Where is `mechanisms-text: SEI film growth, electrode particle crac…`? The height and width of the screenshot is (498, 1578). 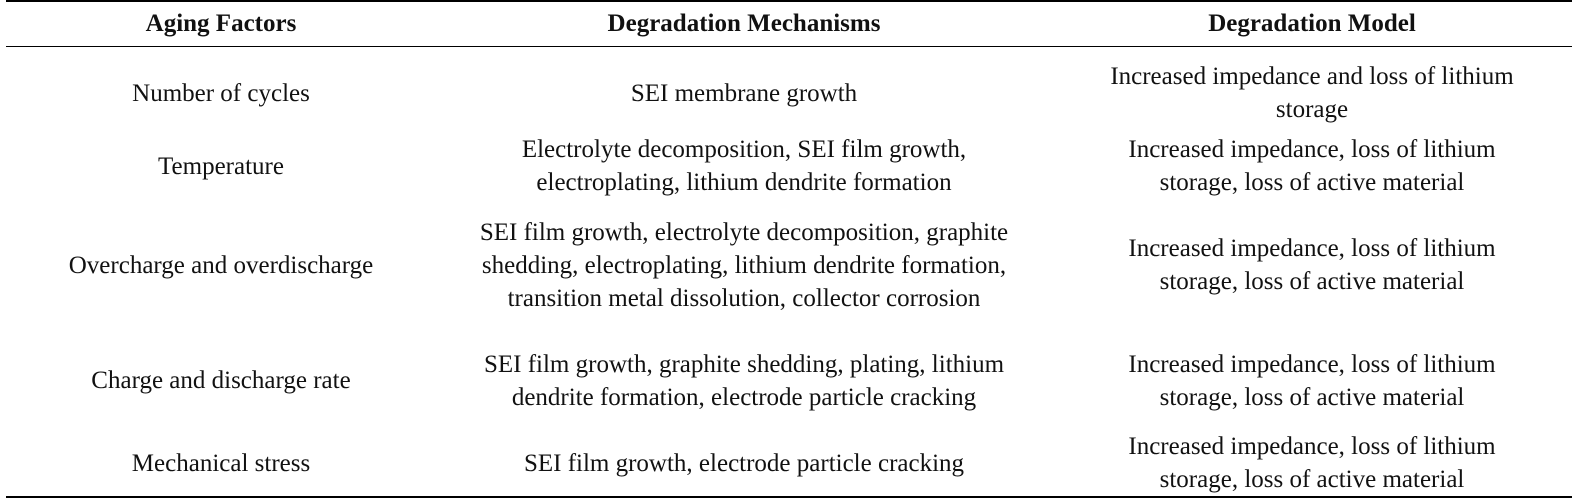 mechanisms-text: SEI film growth, electrode particle crac… is located at coordinates (744, 463).